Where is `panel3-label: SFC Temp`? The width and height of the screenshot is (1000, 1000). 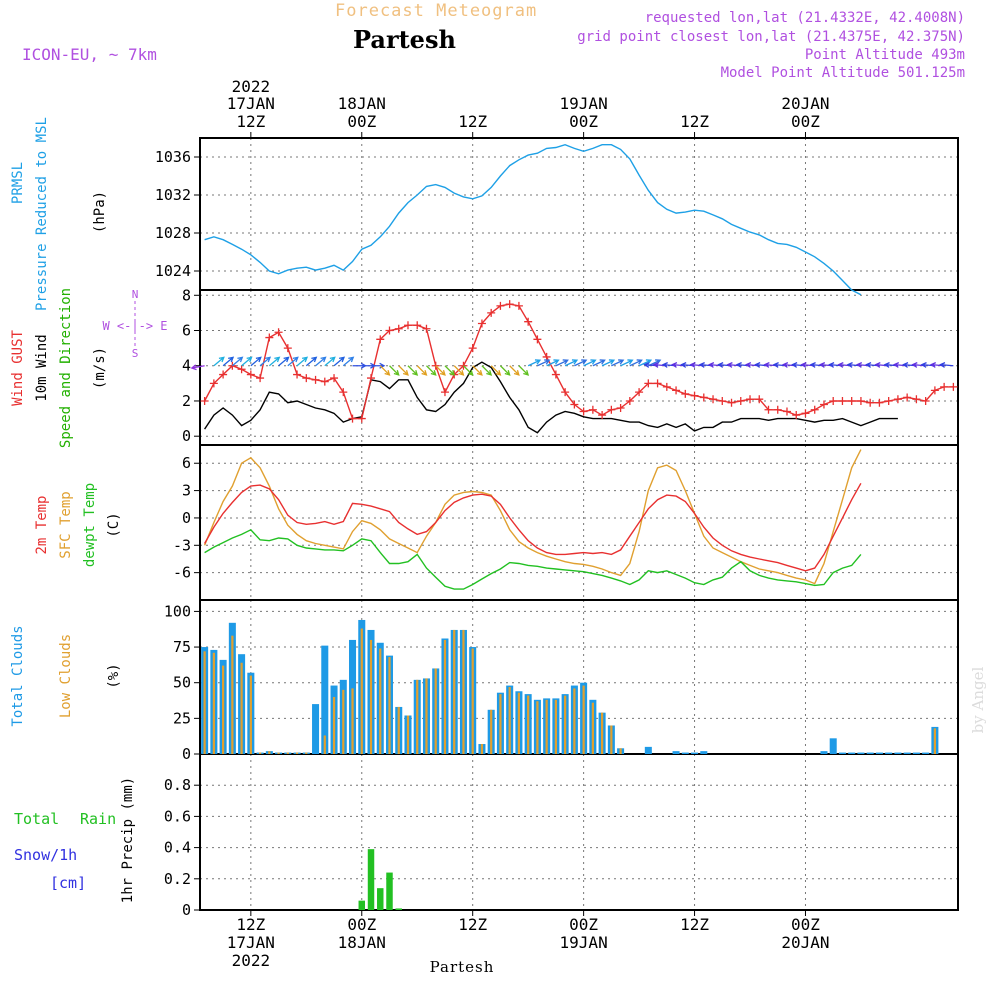 panel3-label: SFC Temp is located at coordinates (66, 524).